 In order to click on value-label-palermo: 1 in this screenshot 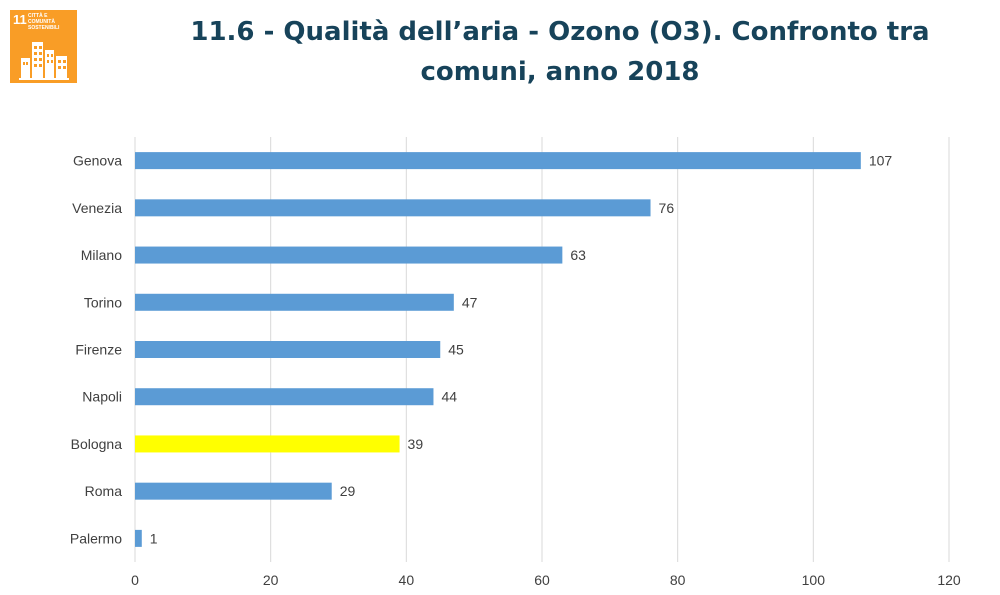, I will do `click(154, 538)`.